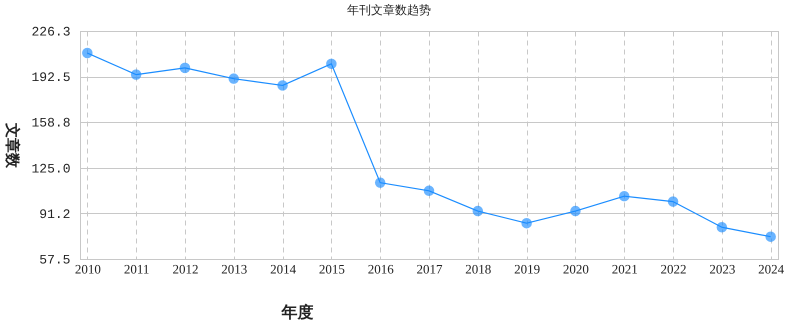 The image size is (798, 330). What do you see at coordinates (389, 10) in the screenshot?
I see `chart-title: 年刊文章数趋势` at bounding box center [389, 10].